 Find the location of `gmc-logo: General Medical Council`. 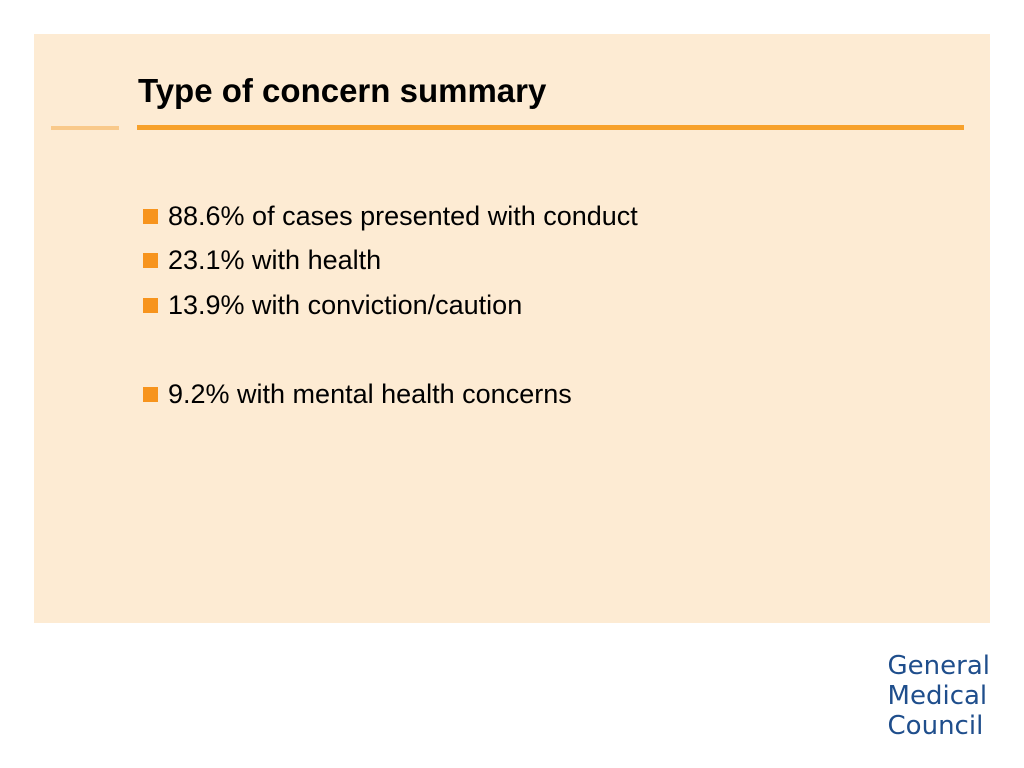

gmc-logo: General Medical Council is located at coordinates (939, 696).